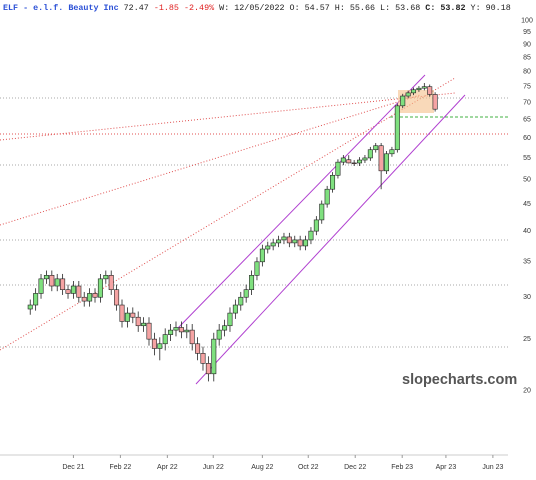 Image resolution: width=536 pixels, height=480 pixels. I want to click on high: H: 55.66, so click(355, 8).